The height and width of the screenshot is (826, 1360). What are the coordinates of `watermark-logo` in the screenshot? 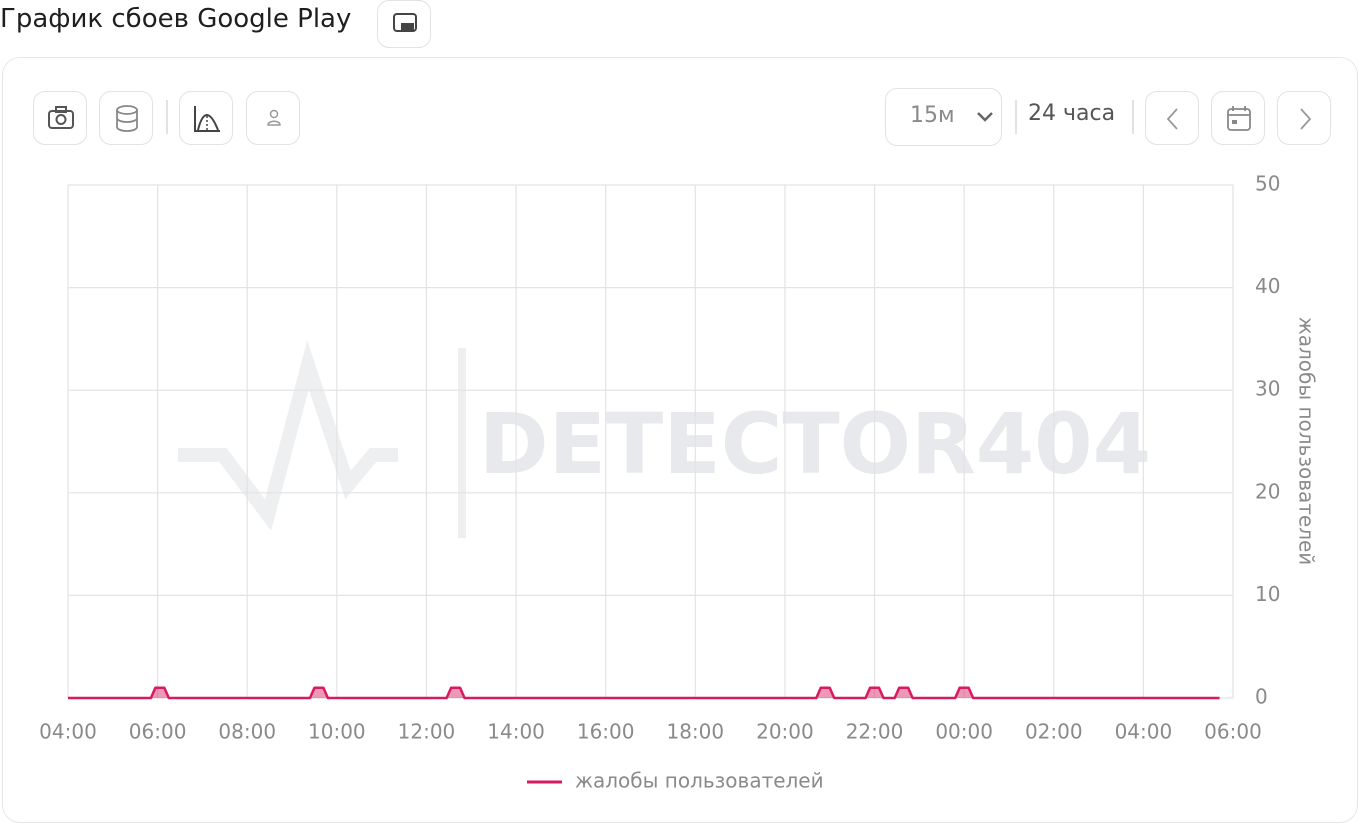 It's located at (322, 439).